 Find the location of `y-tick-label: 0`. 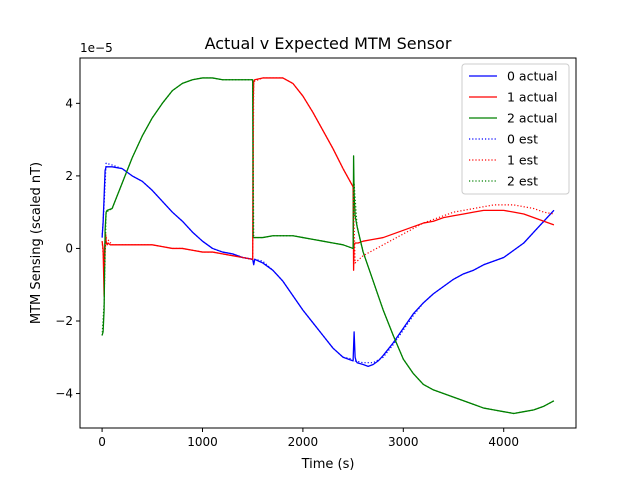

y-tick-label: 0 is located at coordinates (69, 248).